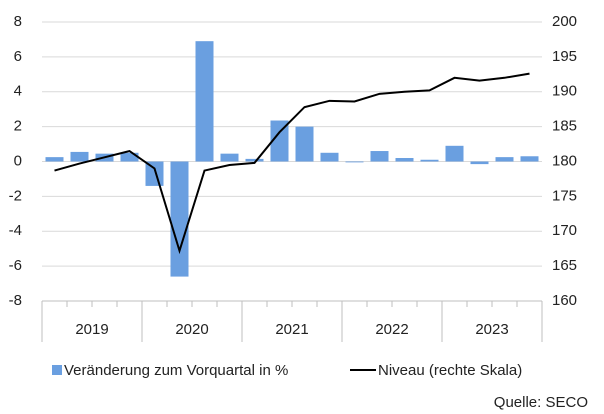 The height and width of the screenshot is (414, 604). I want to click on y-tick-label: 0, so click(18, 160).